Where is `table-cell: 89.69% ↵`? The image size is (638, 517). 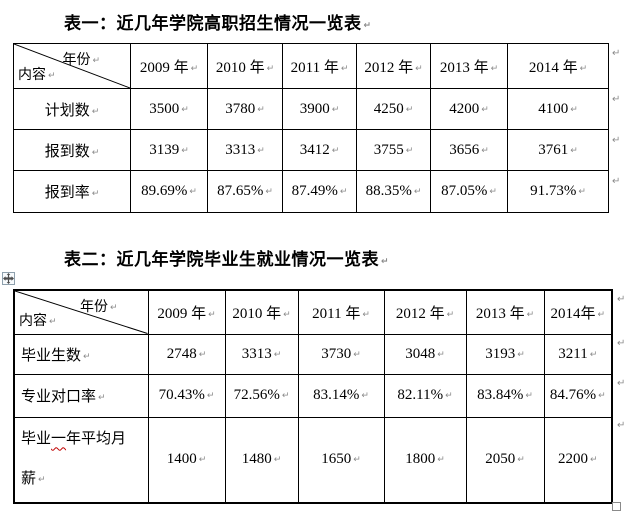 table-cell: 89.69% ↵ is located at coordinates (169, 191).